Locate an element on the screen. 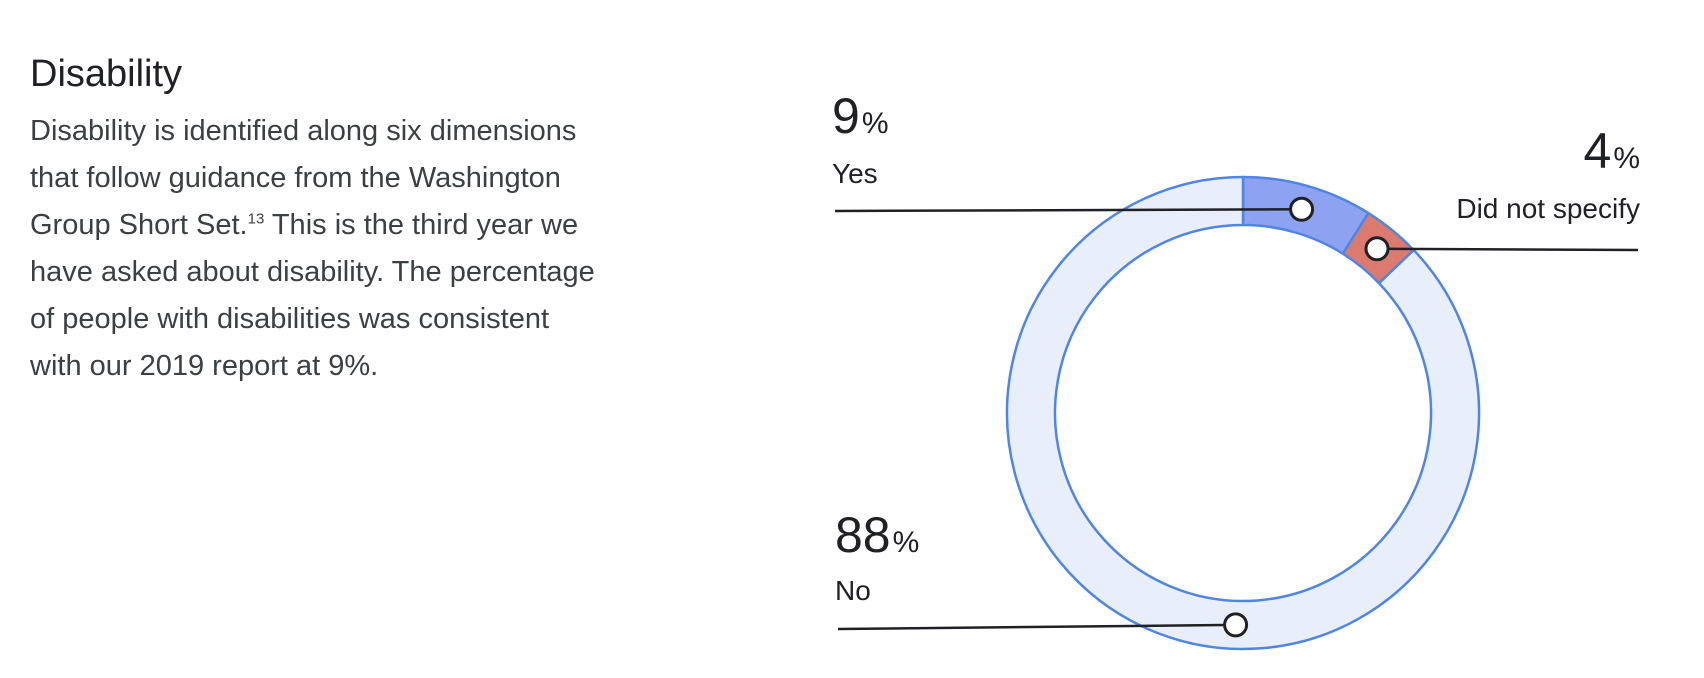 The image size is (1704, 678). data-label-yes: 9% is located at coordinates (860, 116).